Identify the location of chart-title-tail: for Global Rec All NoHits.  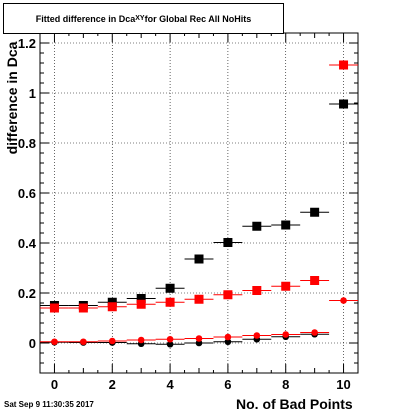
(198, 18).